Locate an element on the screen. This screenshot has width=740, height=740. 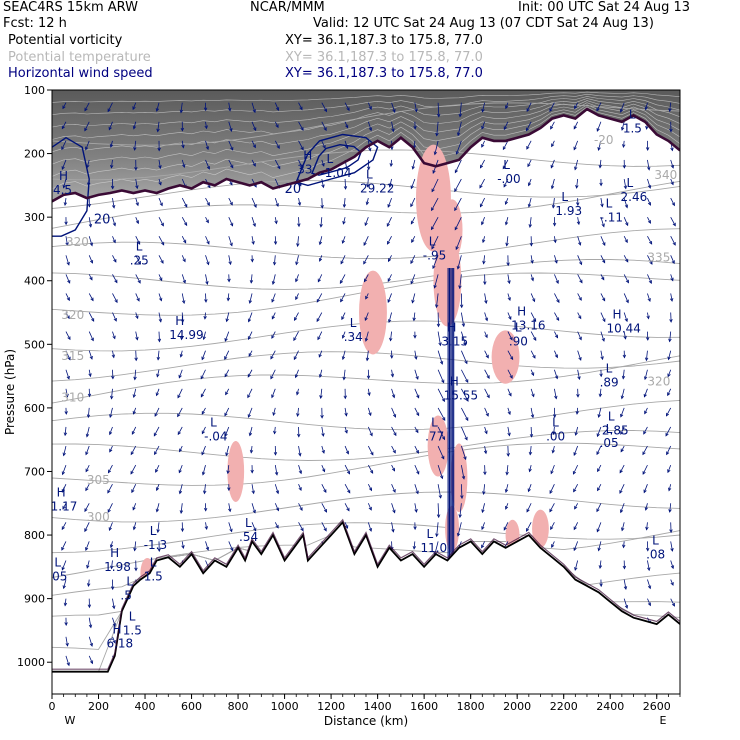
y-tick-label: 600 is located at coordinates (34, 408).